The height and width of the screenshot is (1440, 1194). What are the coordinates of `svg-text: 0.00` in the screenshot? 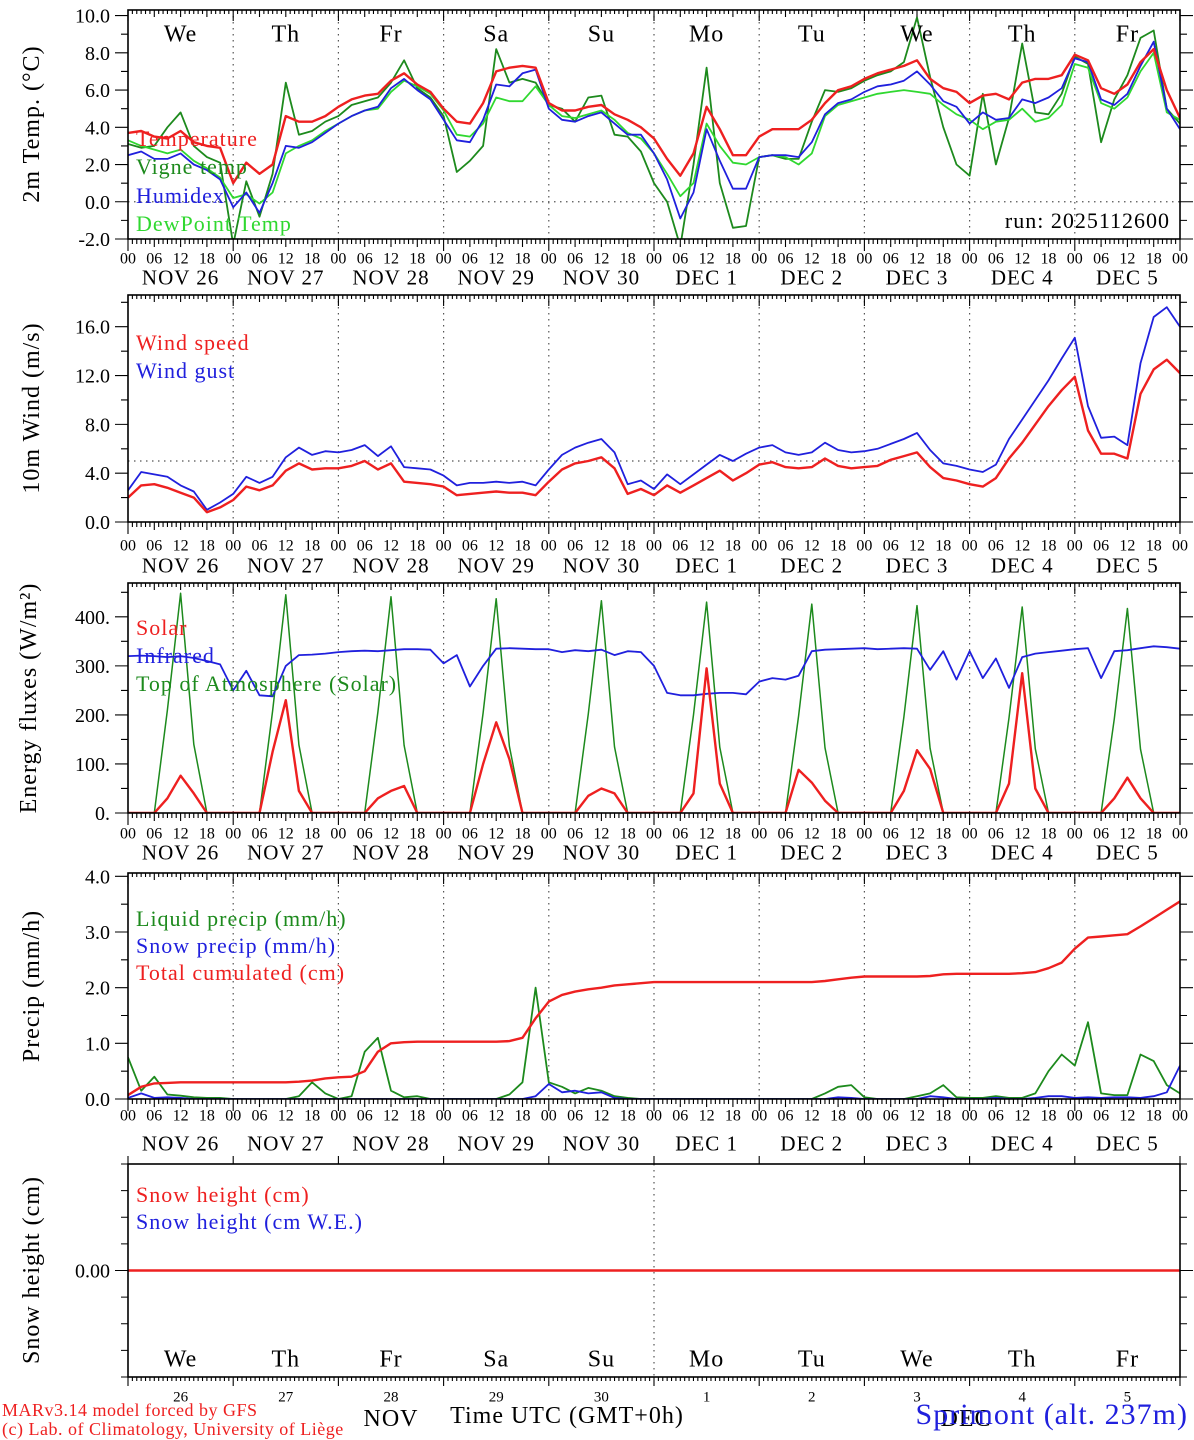 It's located at (92, 1272).